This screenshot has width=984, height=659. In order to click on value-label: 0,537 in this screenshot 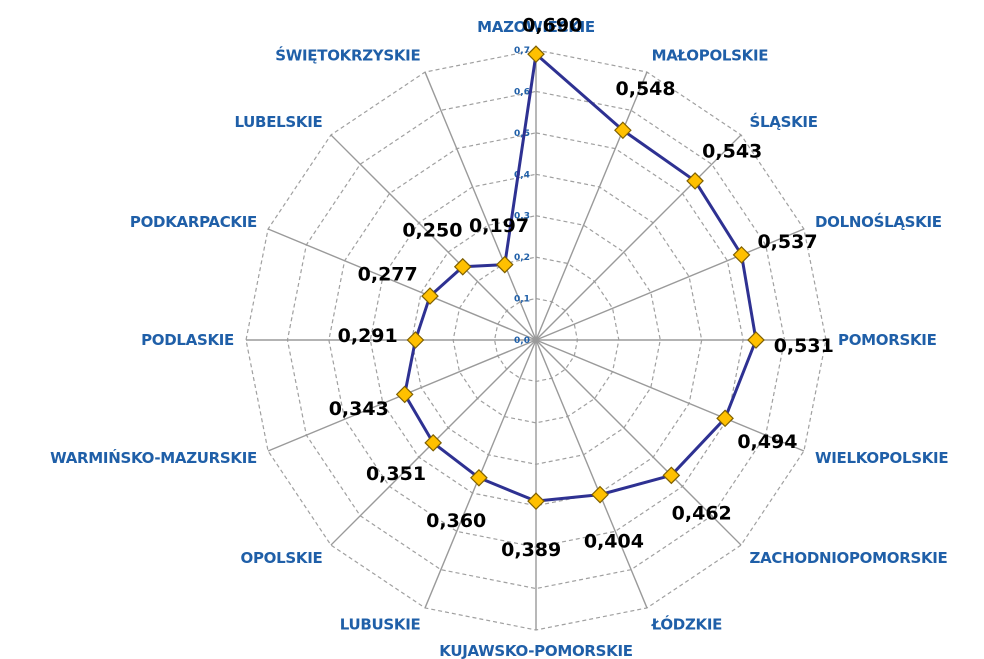, I will do `click(787, 242)`.